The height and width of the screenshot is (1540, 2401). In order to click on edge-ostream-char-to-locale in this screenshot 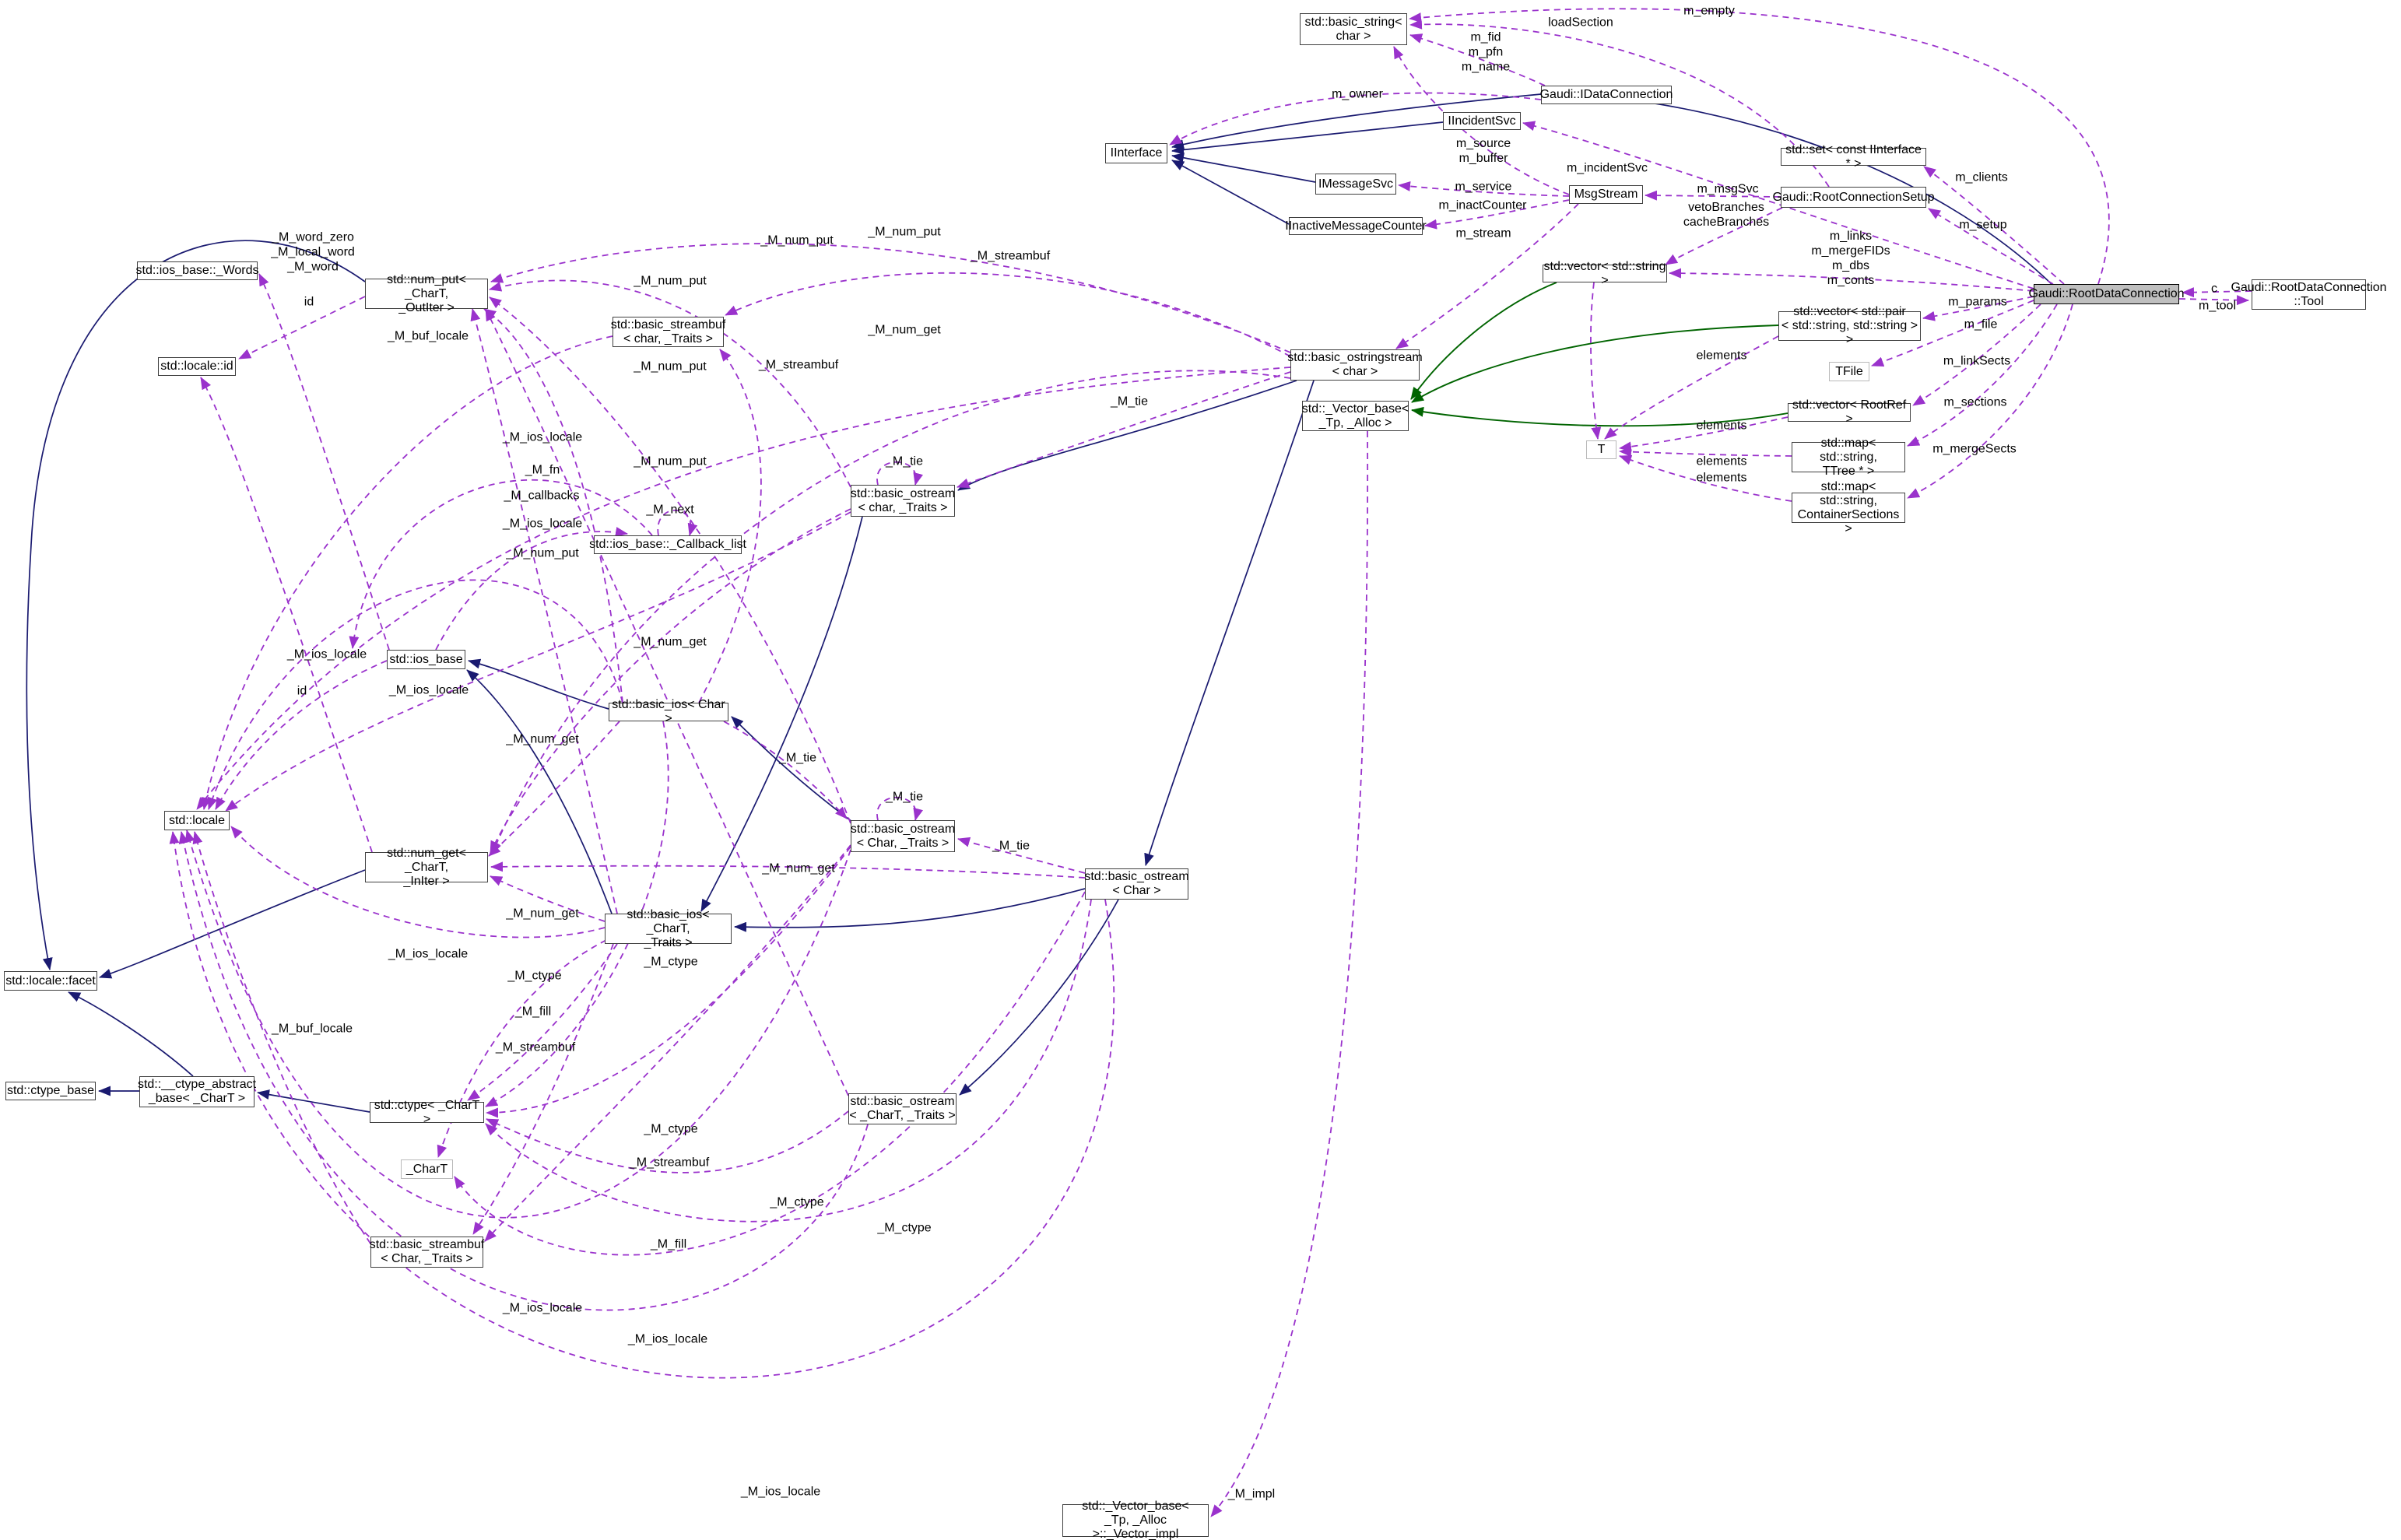, I will do `click(538, 661)`.